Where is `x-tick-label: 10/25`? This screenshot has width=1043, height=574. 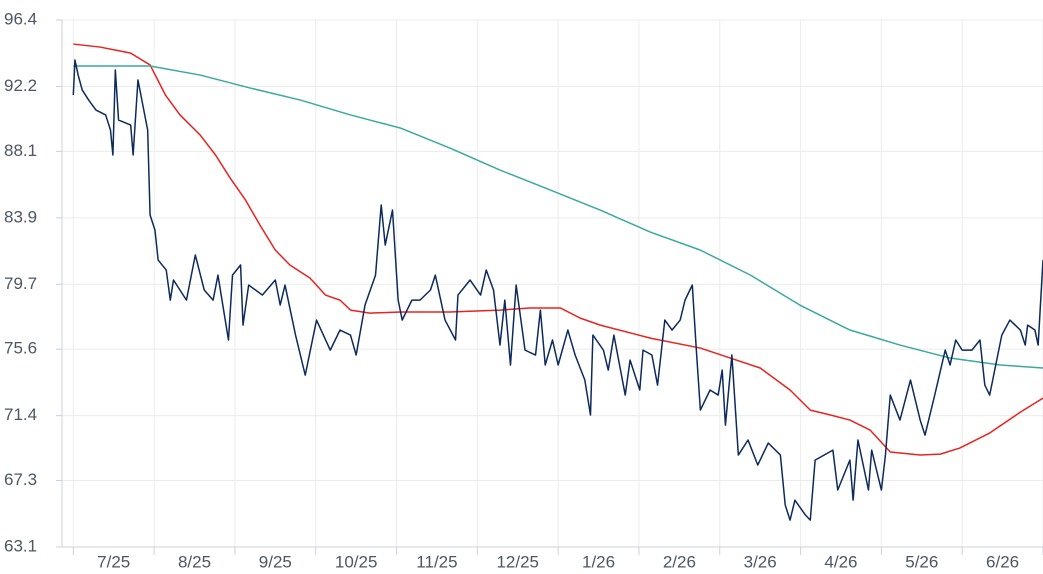 x-tick-label: 10/25 is located at coordinates (356, 561).